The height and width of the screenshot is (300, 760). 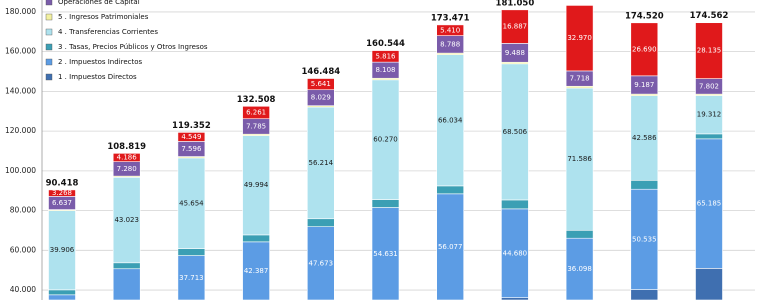 What do you see at coordinates (62, 203) in the screenshot?
I see `segment-label: 6.637` at bounding box center [62, 203].